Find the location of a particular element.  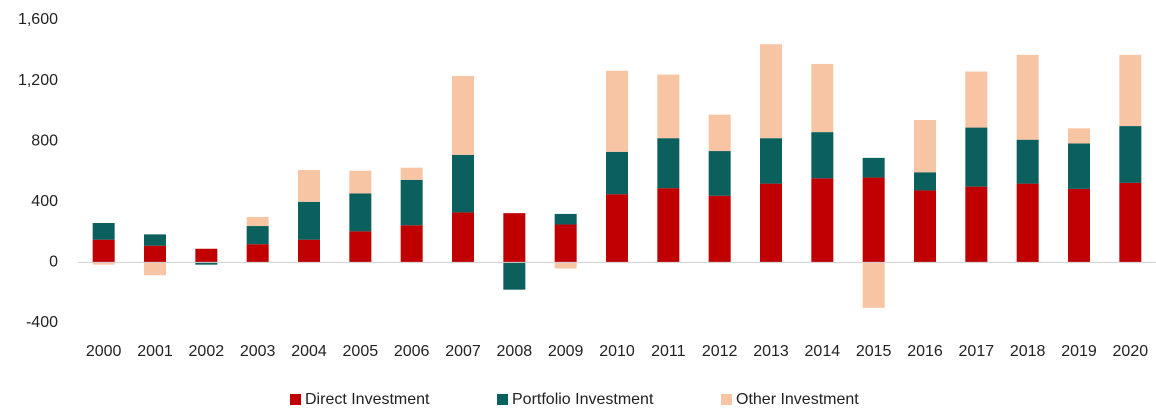

x-tick-label: 2016 is located at coordinates (925, 351).